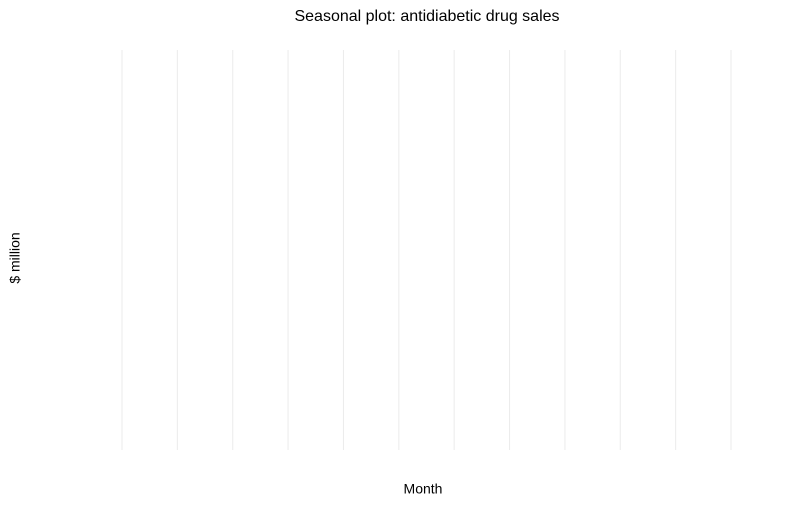 Image resolution: width=800 pixels, height=510 pixels. I want to click on x-axis-label: Month, so click(423, 489).